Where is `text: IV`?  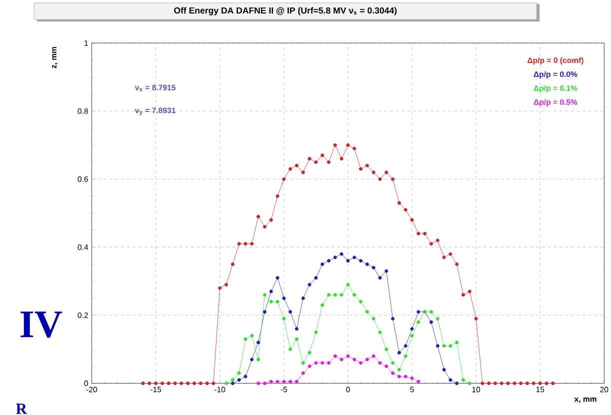
text: IV is located at coordinates (41, 325).